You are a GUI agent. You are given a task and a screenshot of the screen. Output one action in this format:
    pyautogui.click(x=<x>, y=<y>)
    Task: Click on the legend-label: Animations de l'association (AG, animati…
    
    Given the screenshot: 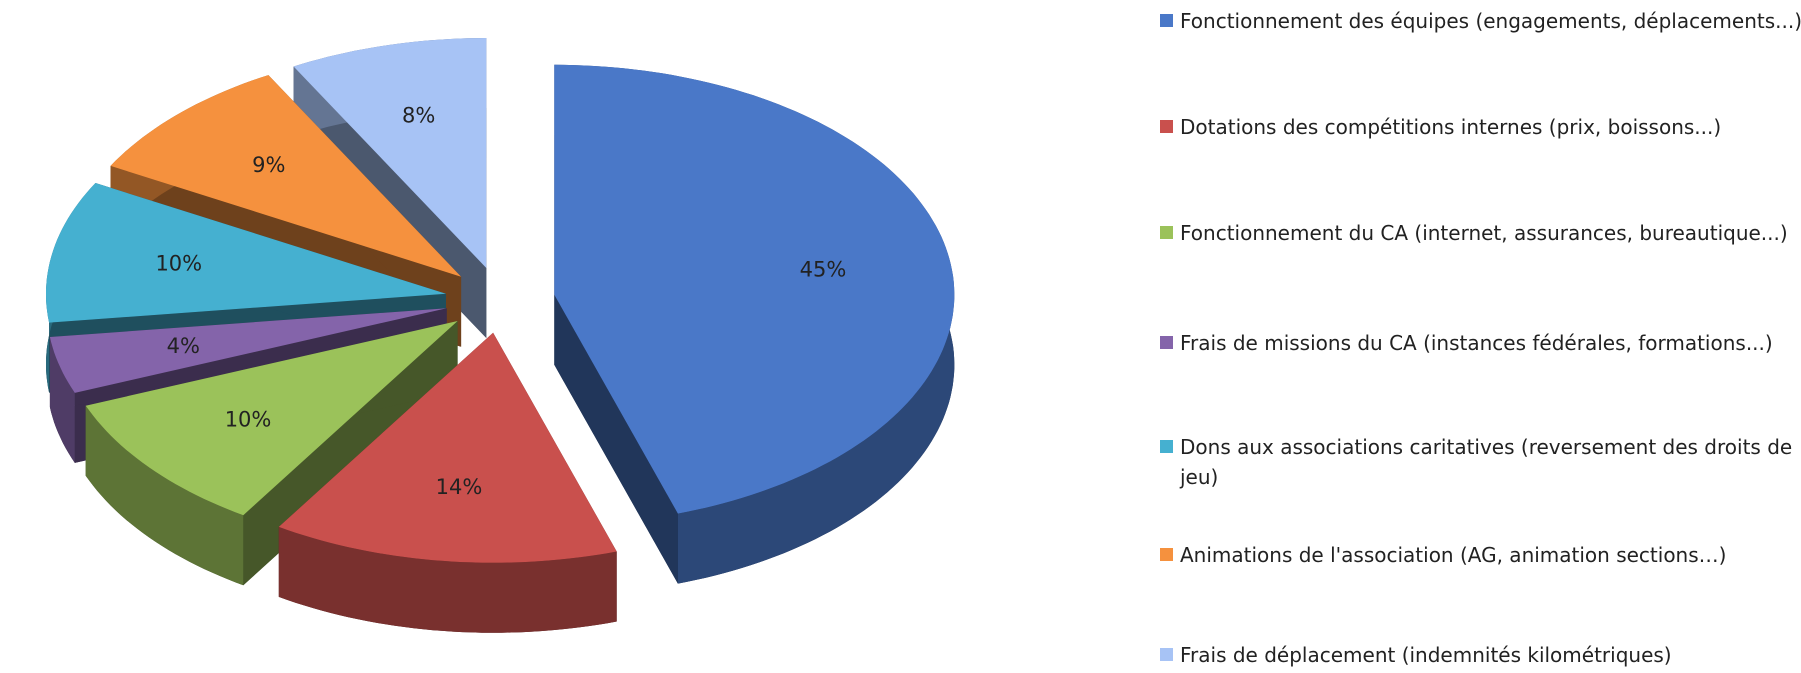 What is the action you would take?
    pyautogui.click(x=1453, y=555)
    